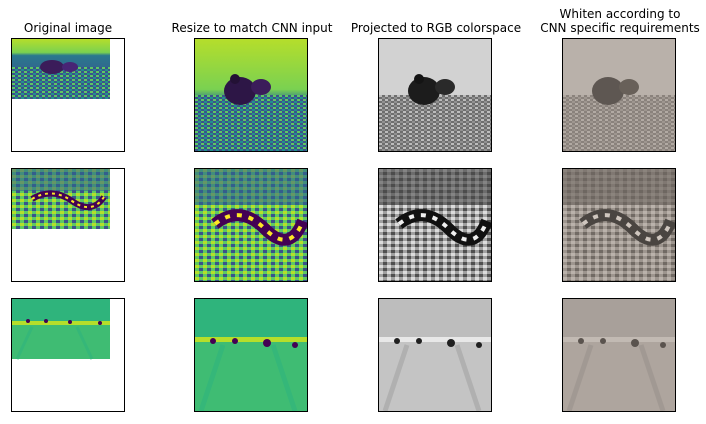  Describe the element at coordinates (620, 14) in the screenshot. I see `column-title-whiten-line1: Whiten according to` at that location.